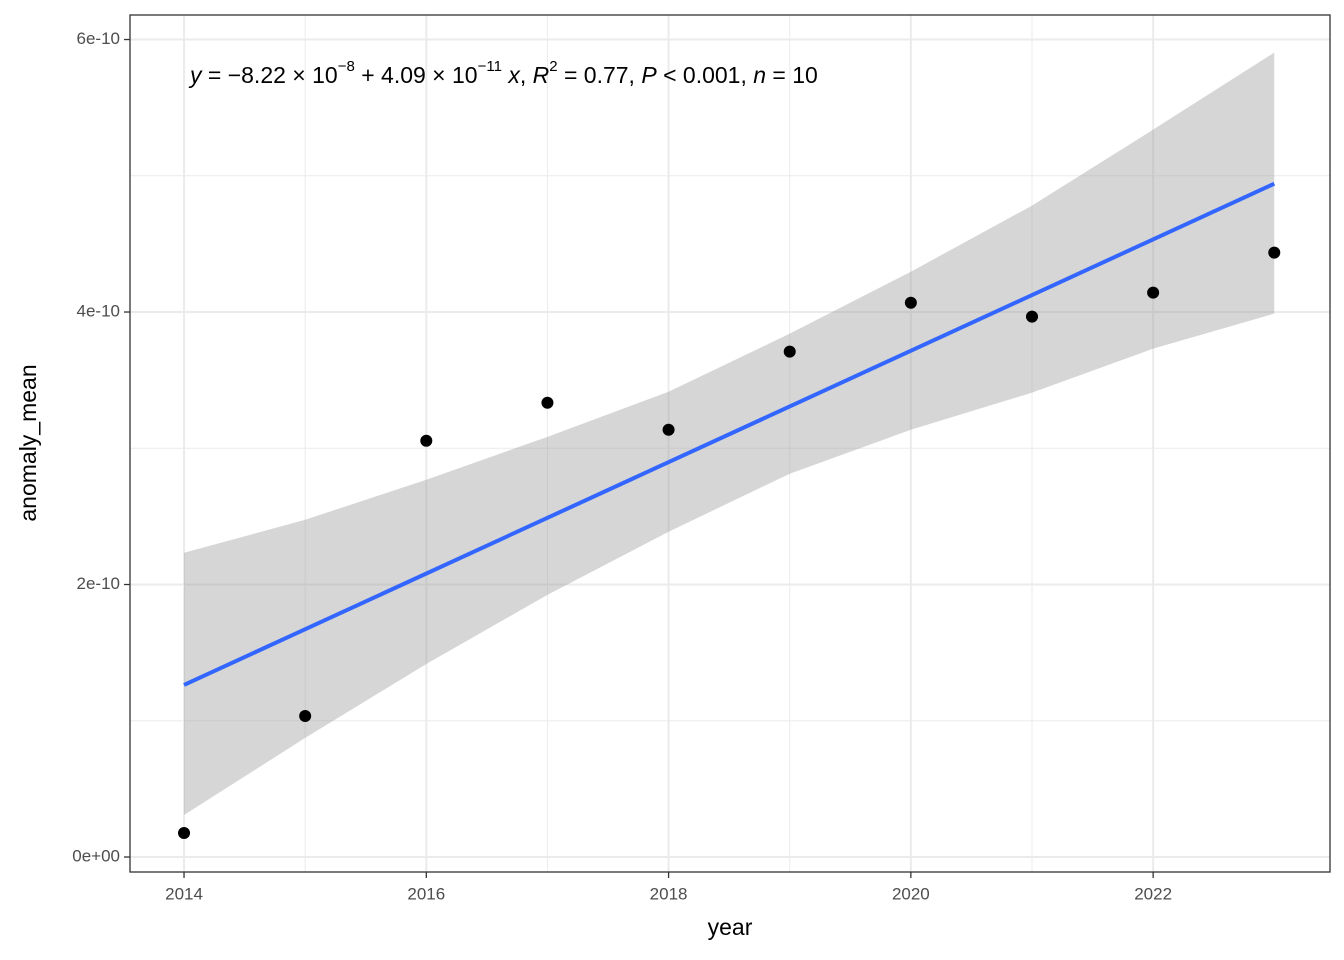  What do you see at coordinates (98, 583) in the screenshot?
I see `y-tick-label: 2e-10` at bounding box center [98, 583].